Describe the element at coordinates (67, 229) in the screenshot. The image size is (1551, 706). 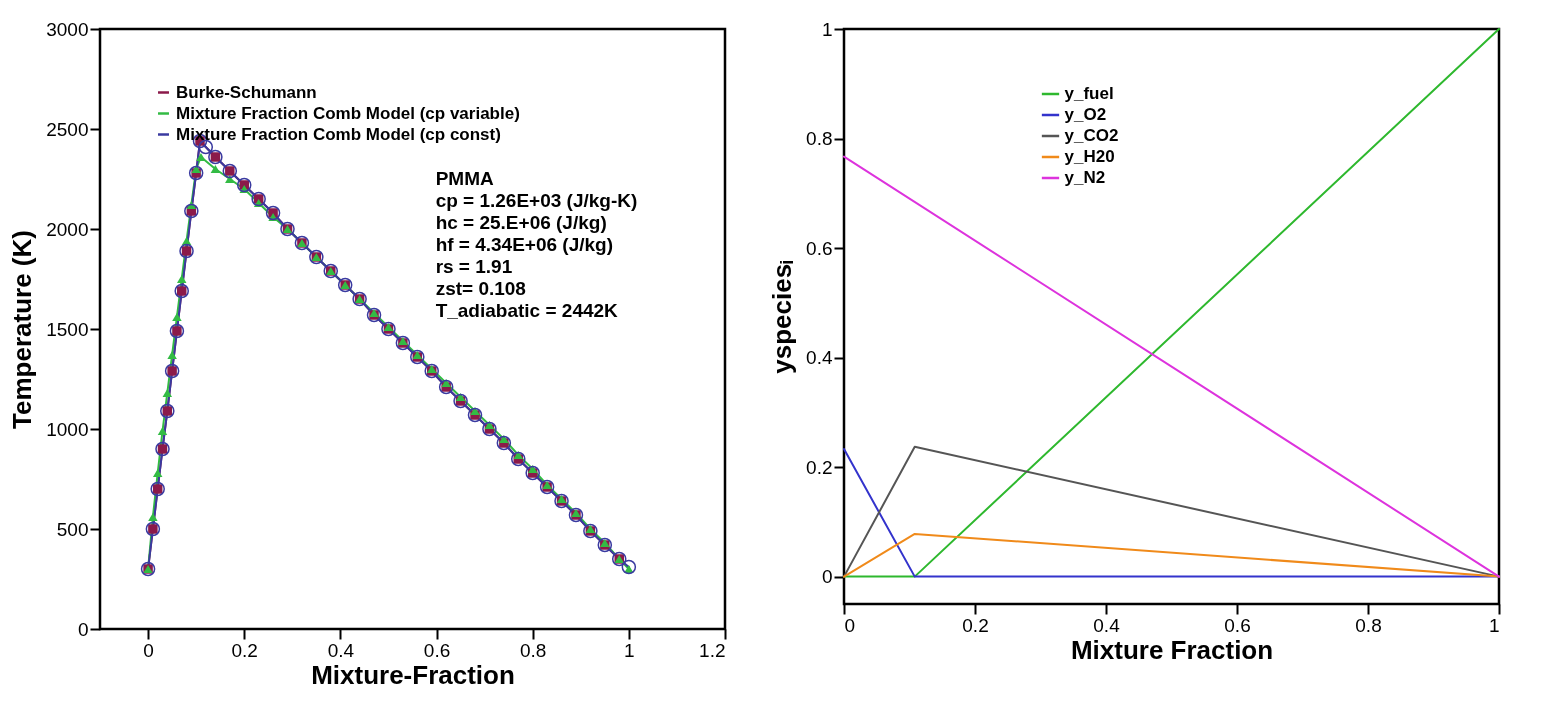
I see `y-tick-label: 2000` at that location.